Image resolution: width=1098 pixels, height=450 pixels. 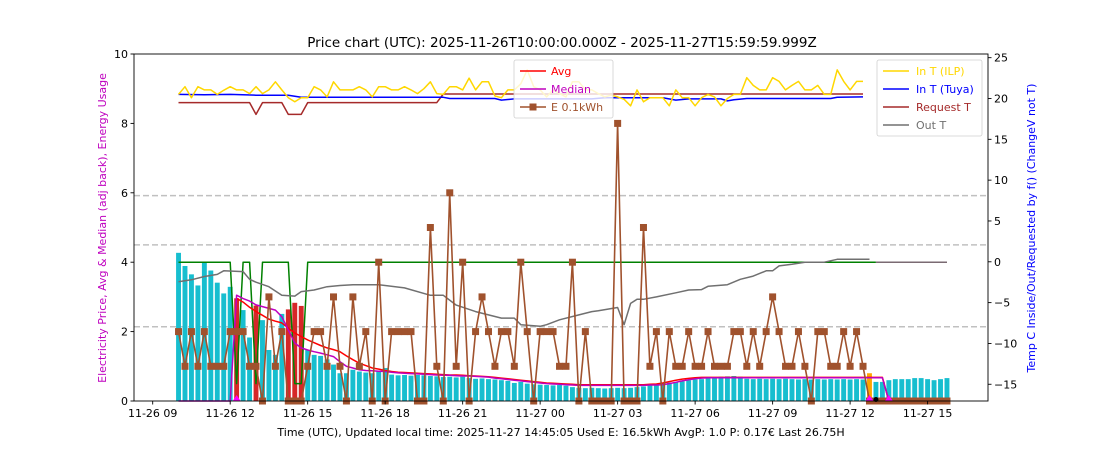 I want to click on legend-label: In T (ILP), so click(x=940, y=71).